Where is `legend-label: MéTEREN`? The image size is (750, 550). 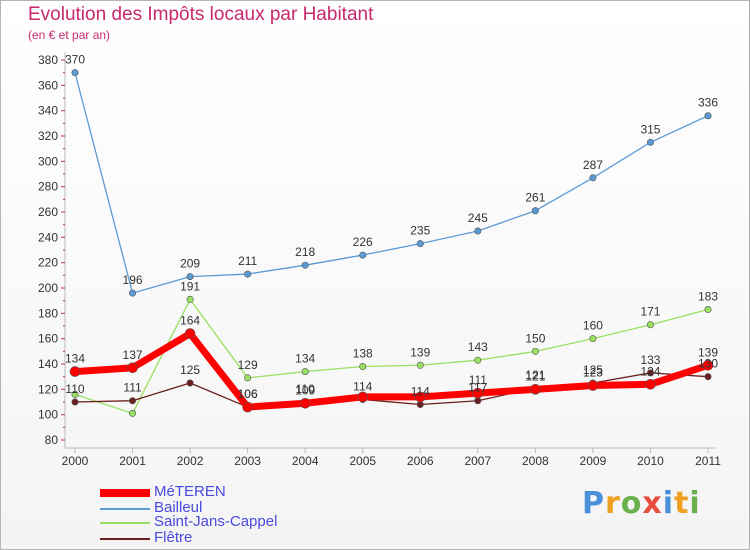
legend-label: MéTEREN is located at coordinates (190, 491).